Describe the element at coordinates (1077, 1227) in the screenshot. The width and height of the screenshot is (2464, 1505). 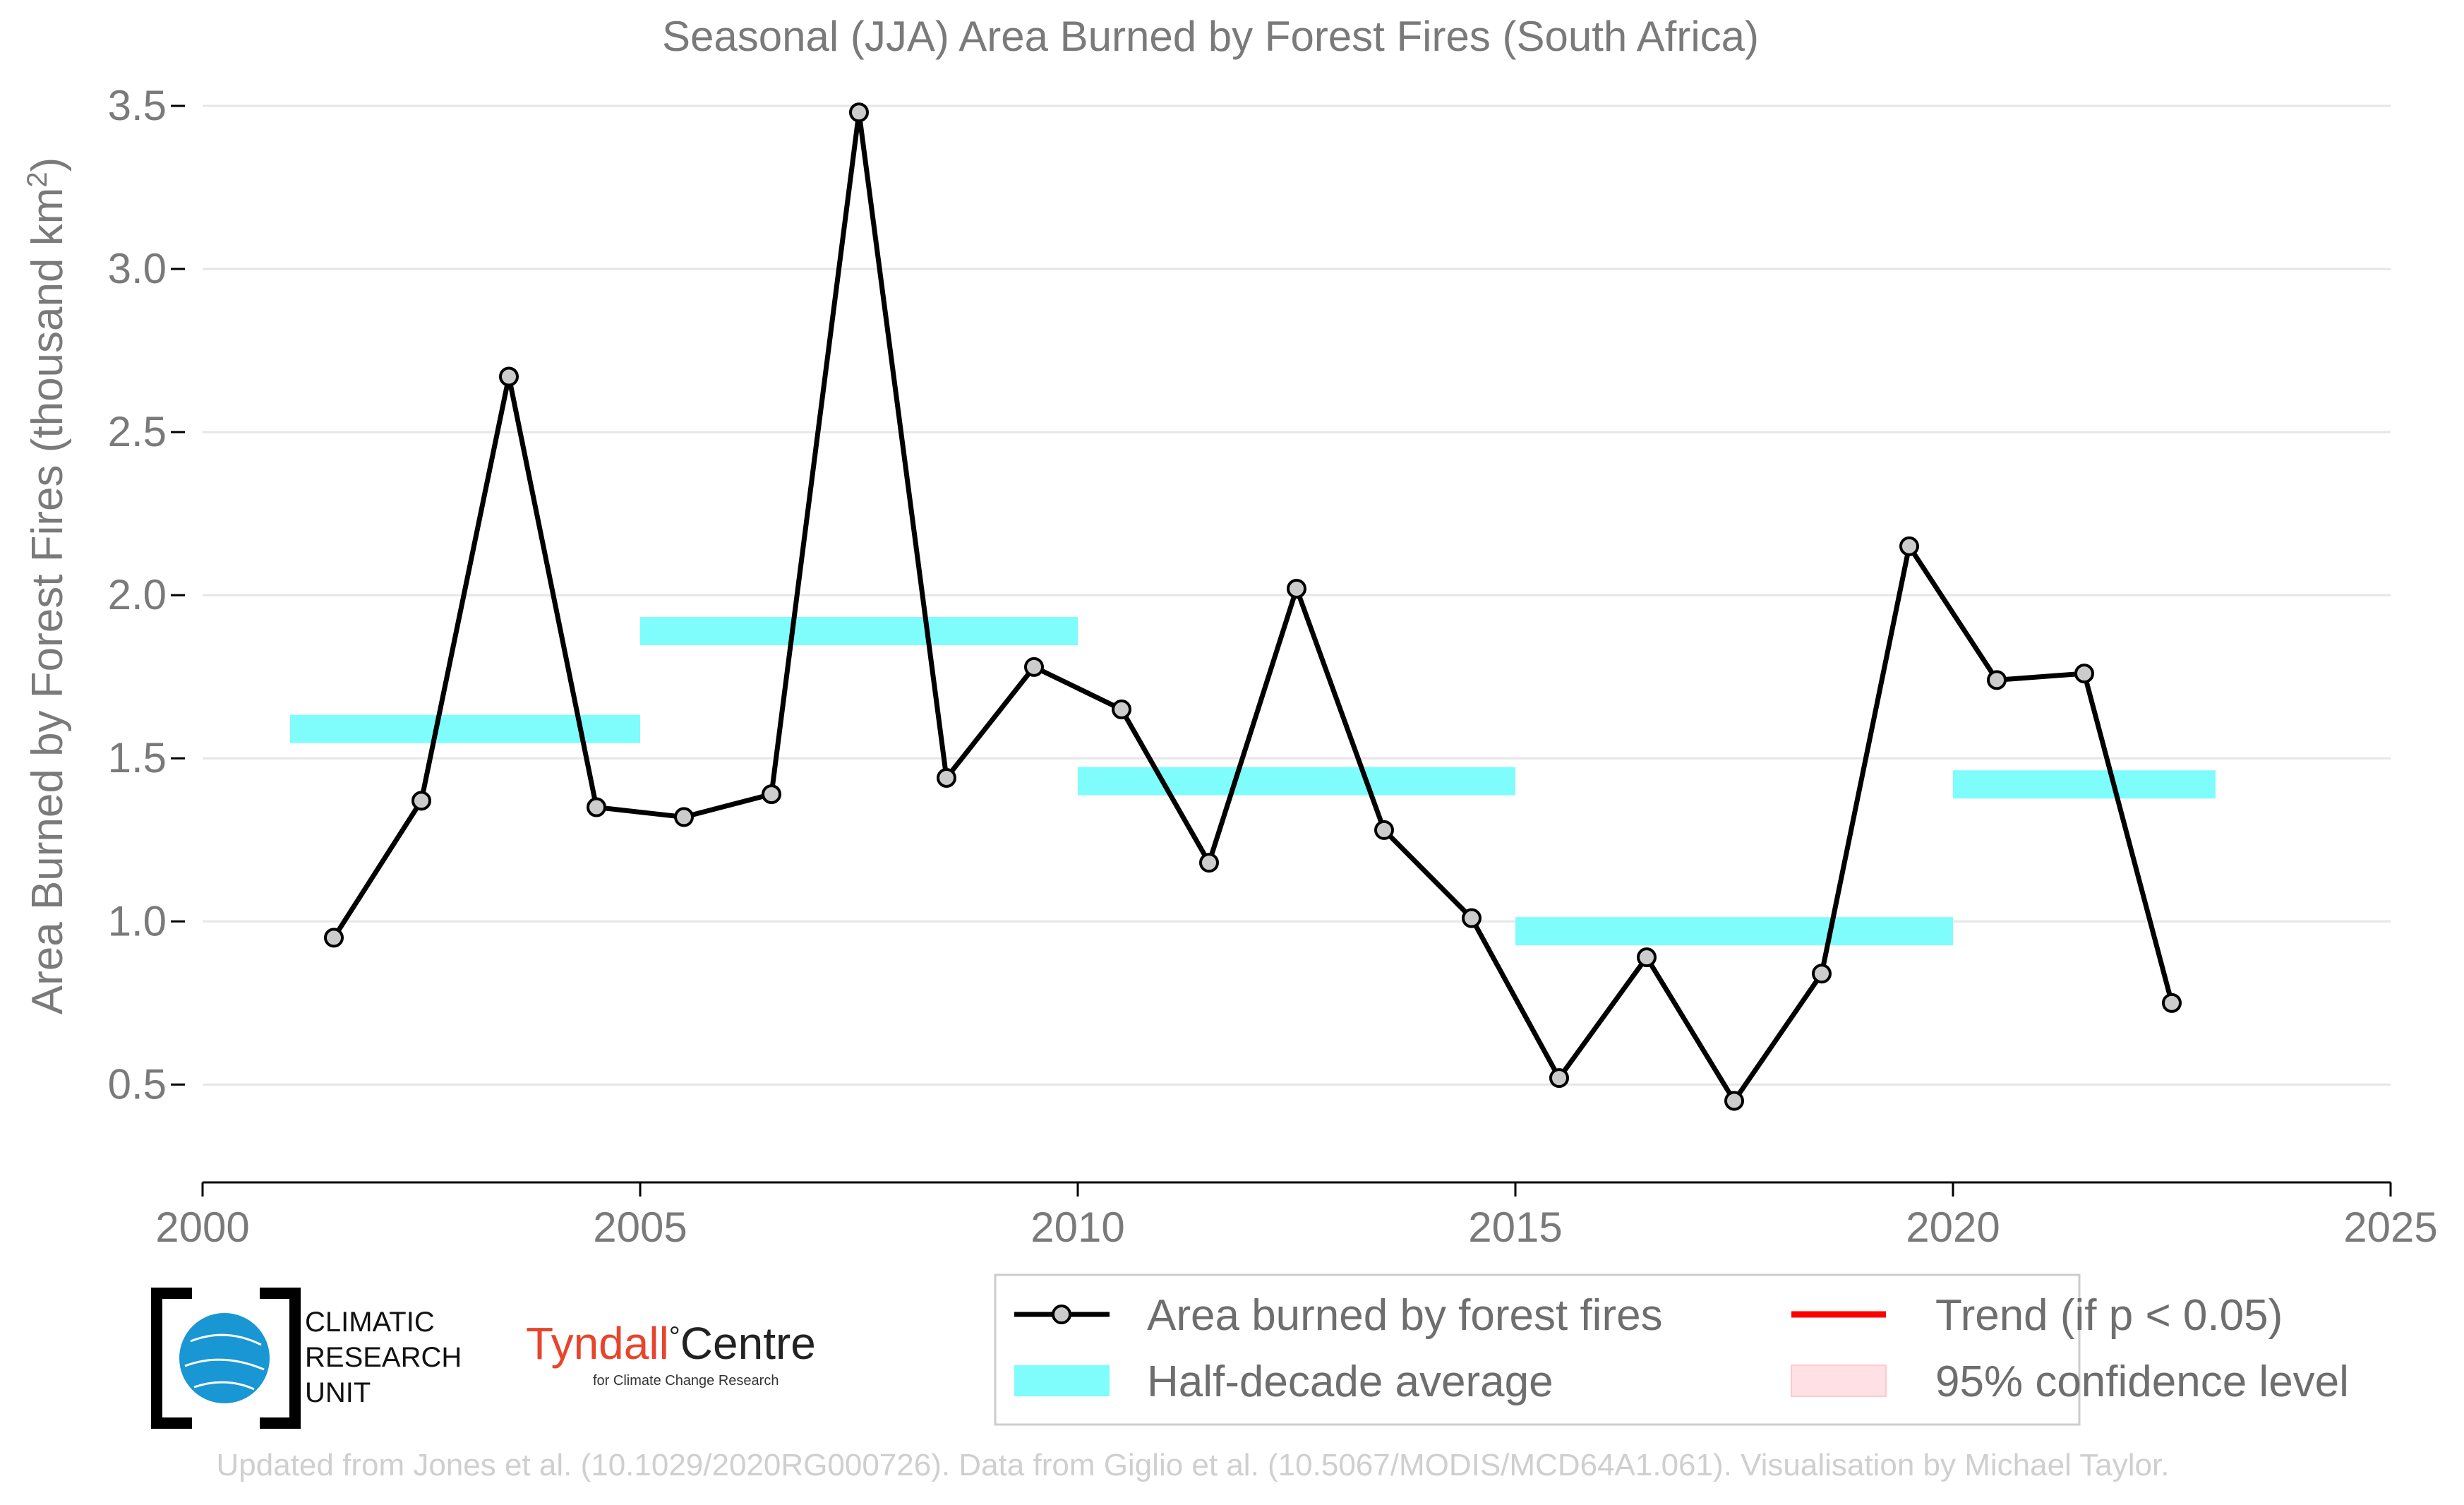
I see `x-tick-label-2: 2010` at that location.